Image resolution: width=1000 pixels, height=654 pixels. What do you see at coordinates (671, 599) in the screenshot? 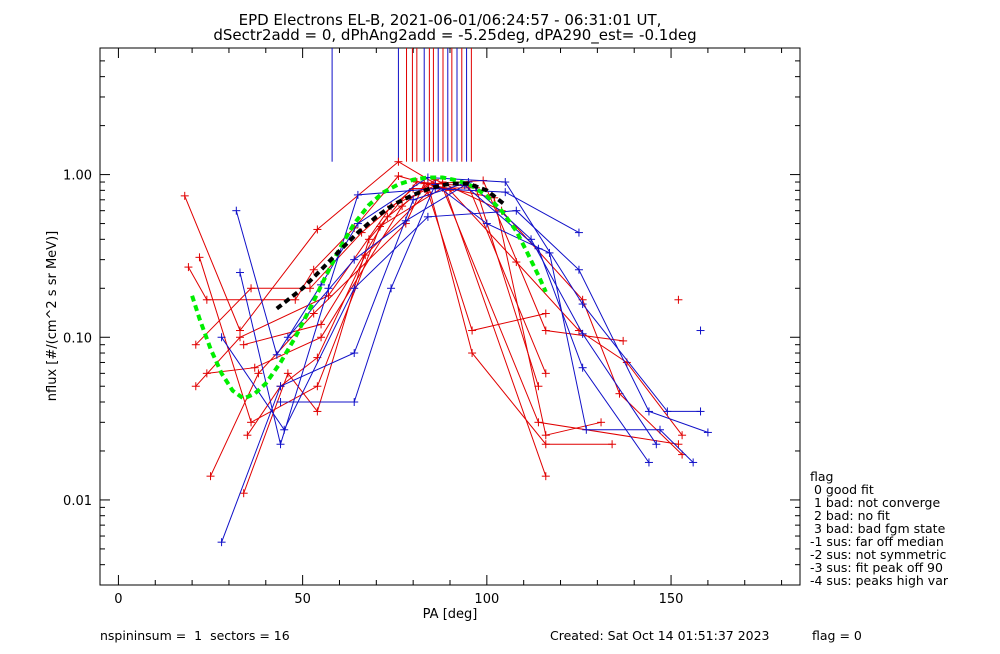
I see `x-tick-label: 150` at bounding box center [671, 599].